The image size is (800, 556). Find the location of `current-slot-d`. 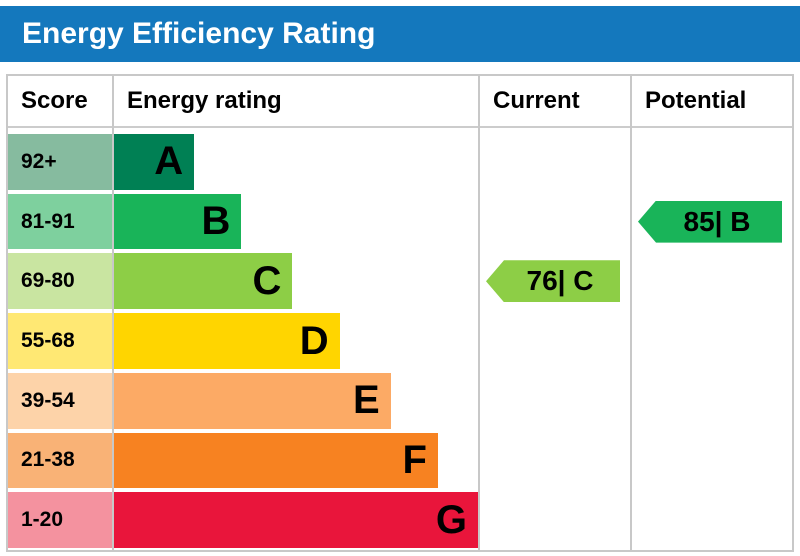

current-slot-d is located at coordinates (555, 341).